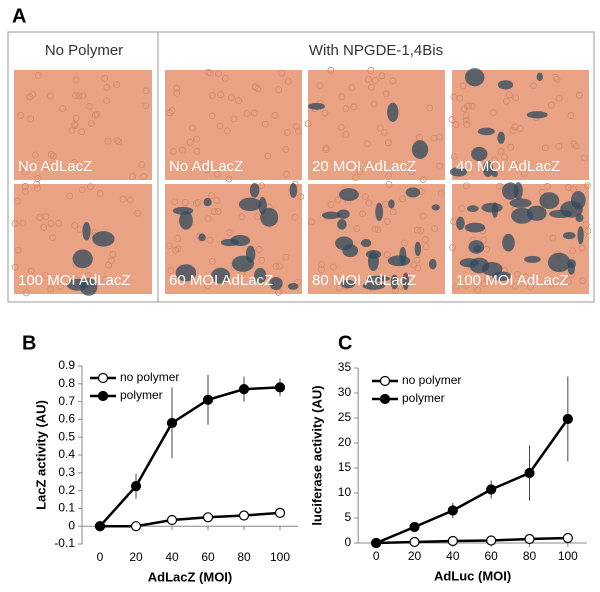 The image size is (600, 592). Describe the element at coordinates (244, 557) in the screenshot. I see `x-tick-label: 80` at that location.